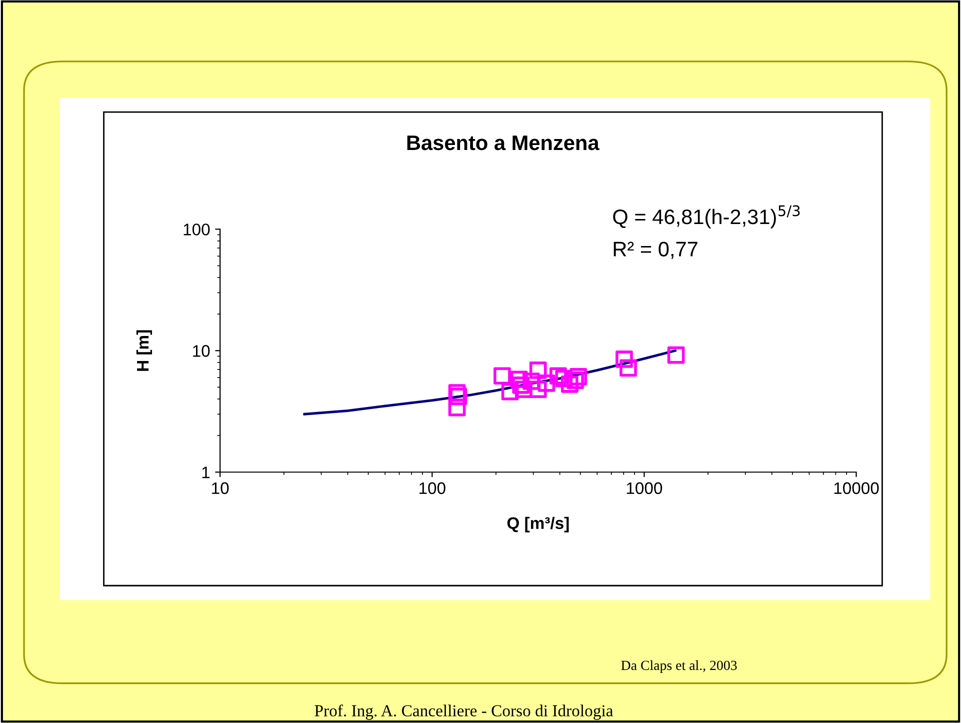 Image resolution: width=961 pixels, height=723 pixels. Describe the element at coordinates (464, 712) in the screenshot. I see `text: Prof. Ing. A. Cancelliere - Corso di Idrologia` at that location.